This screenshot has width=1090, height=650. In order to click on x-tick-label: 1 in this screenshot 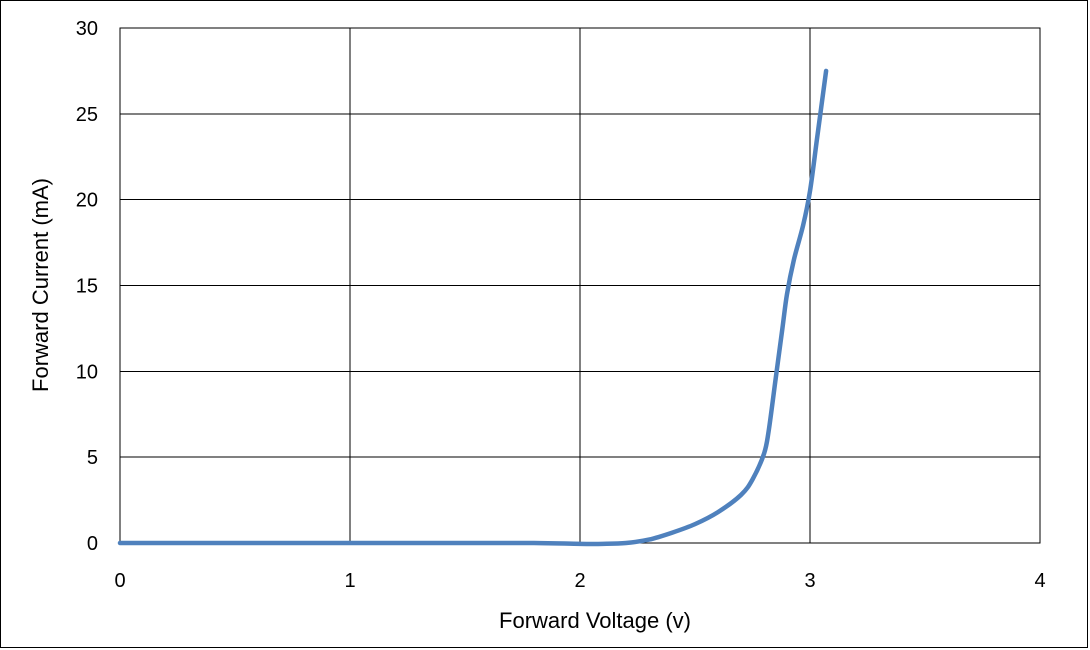, I will do `click(349, 581)`.